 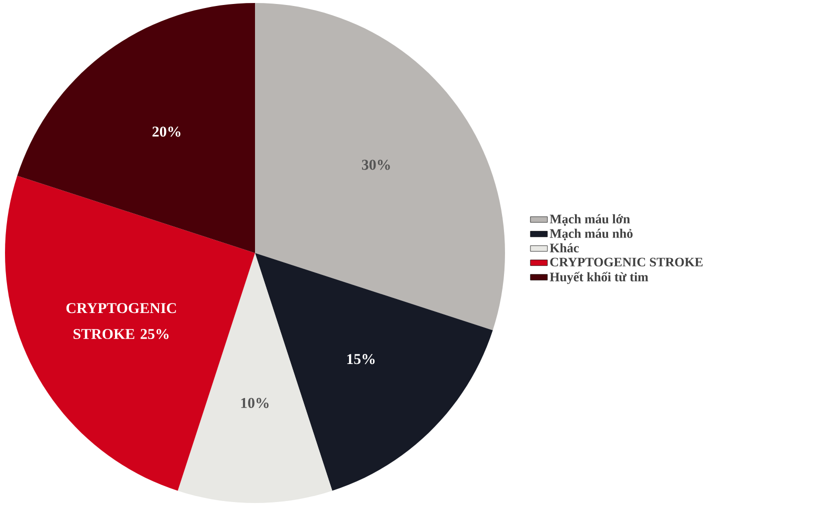 I want to click on legend-label: Huyết khối từ tim, so click(x=599, y=278).